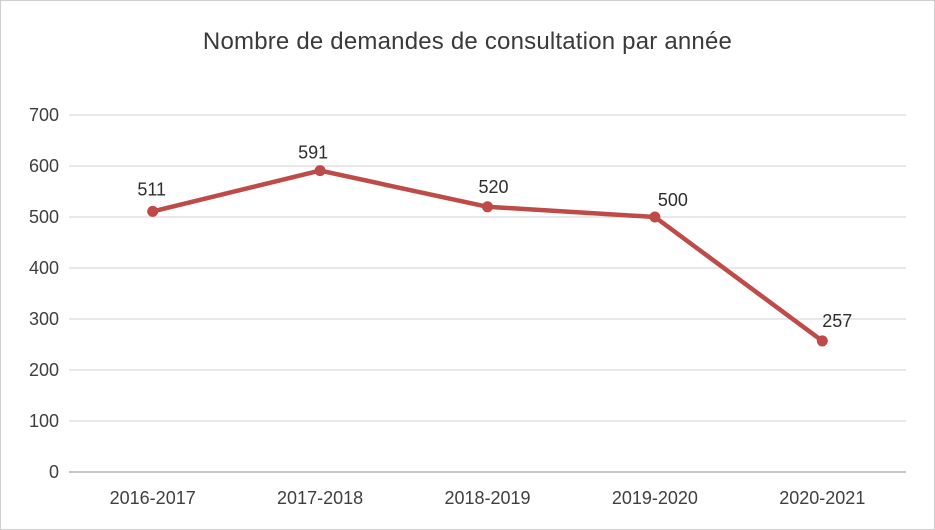  Describe the element at coordinates (673, 200) in the screenshot. I see `data-label: 500` at that location.